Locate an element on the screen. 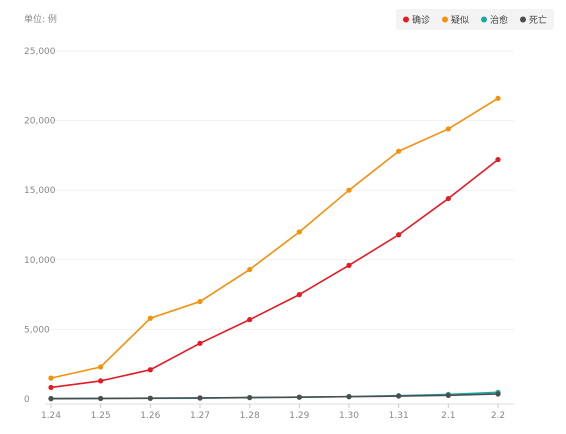 The image size is (566, 434). x-axis: 1.24 1.25 1.26 1.27 1.28 1.29 1.30 1.31 2.1 2.2 is located at coordinates (277, 412).